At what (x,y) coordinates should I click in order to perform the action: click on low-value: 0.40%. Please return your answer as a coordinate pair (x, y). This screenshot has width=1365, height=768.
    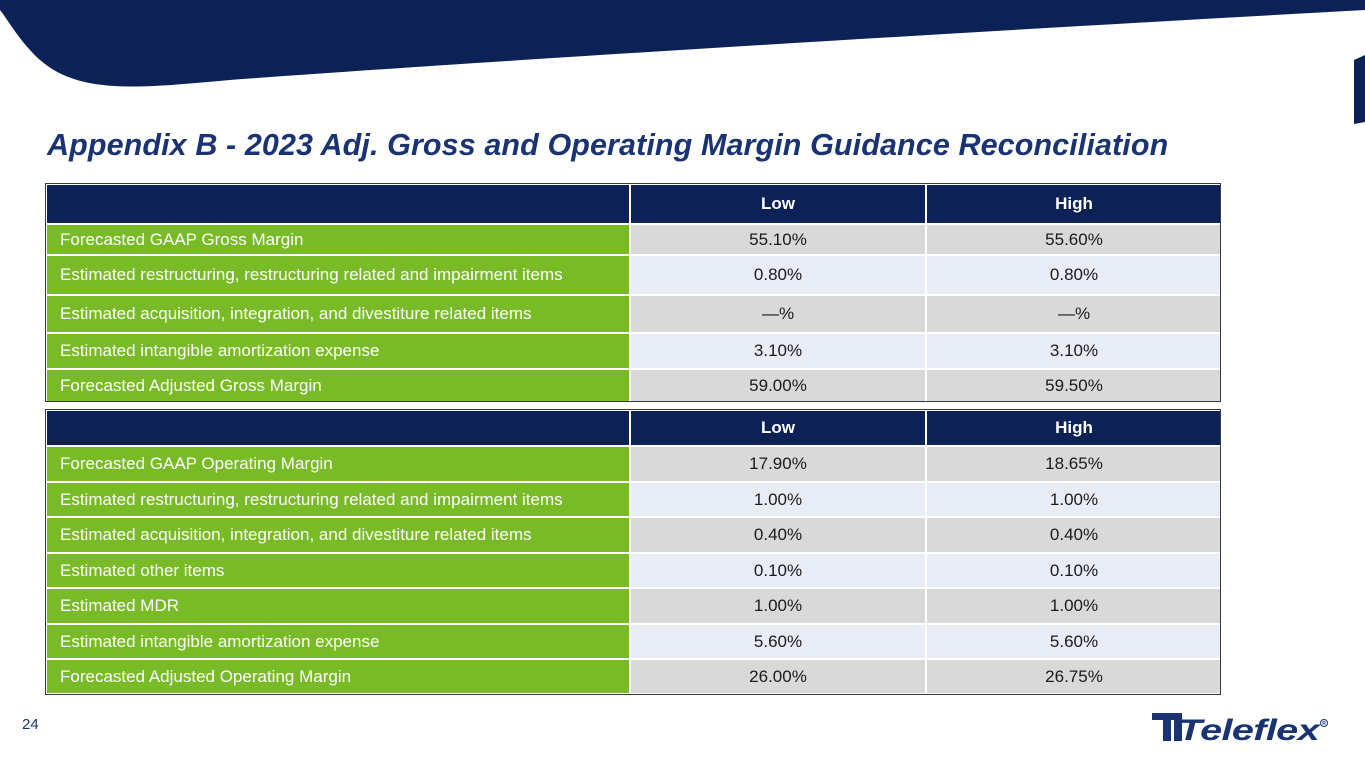
    Looking at the image, I should click on (778, 535).